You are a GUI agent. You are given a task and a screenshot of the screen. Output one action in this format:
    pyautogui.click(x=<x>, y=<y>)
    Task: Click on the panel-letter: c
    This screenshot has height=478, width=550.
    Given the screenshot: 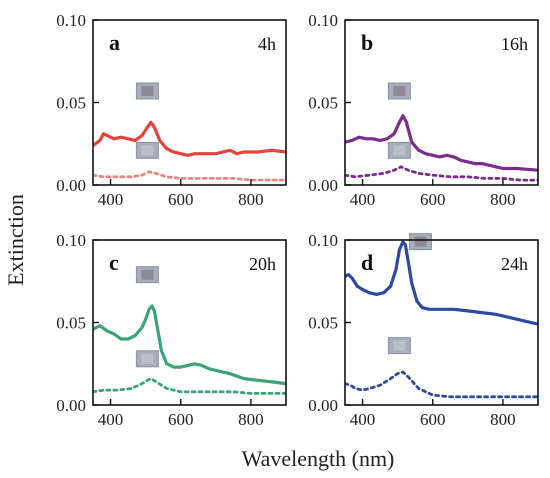 What is the action you would take?
    pyautogui.click(x=114, y=262)
    